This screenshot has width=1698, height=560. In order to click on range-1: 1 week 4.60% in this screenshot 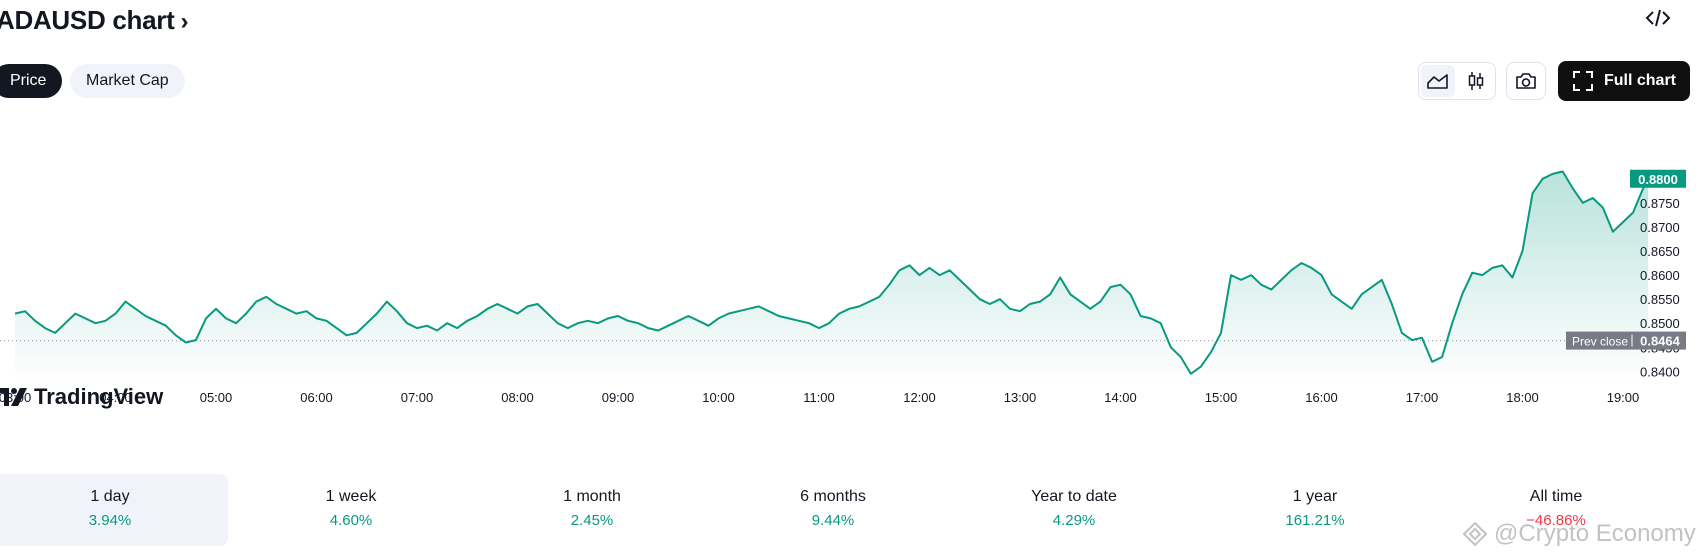, I will do `click(351, 510)`.